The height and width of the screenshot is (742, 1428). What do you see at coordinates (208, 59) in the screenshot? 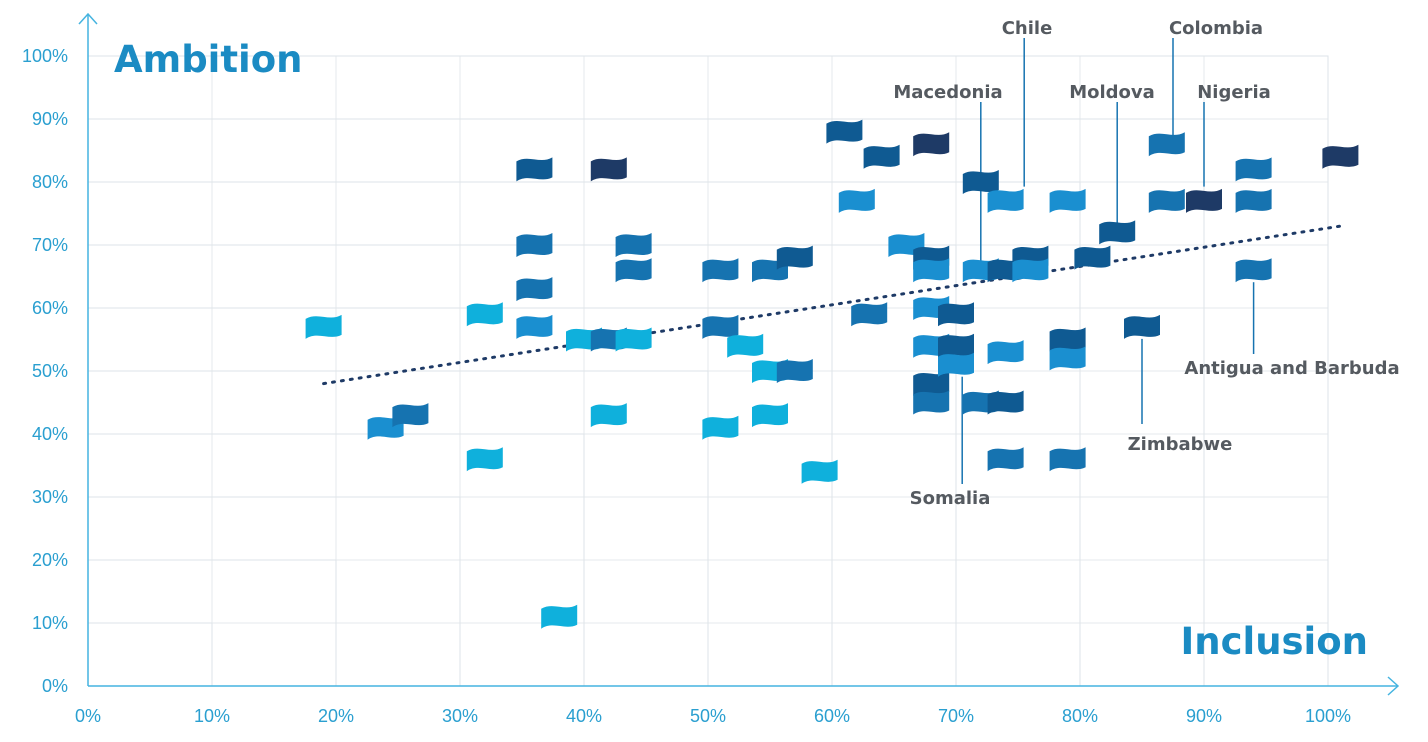
I see `y-axis-title: Ambition` at bounding box center [208, 59].